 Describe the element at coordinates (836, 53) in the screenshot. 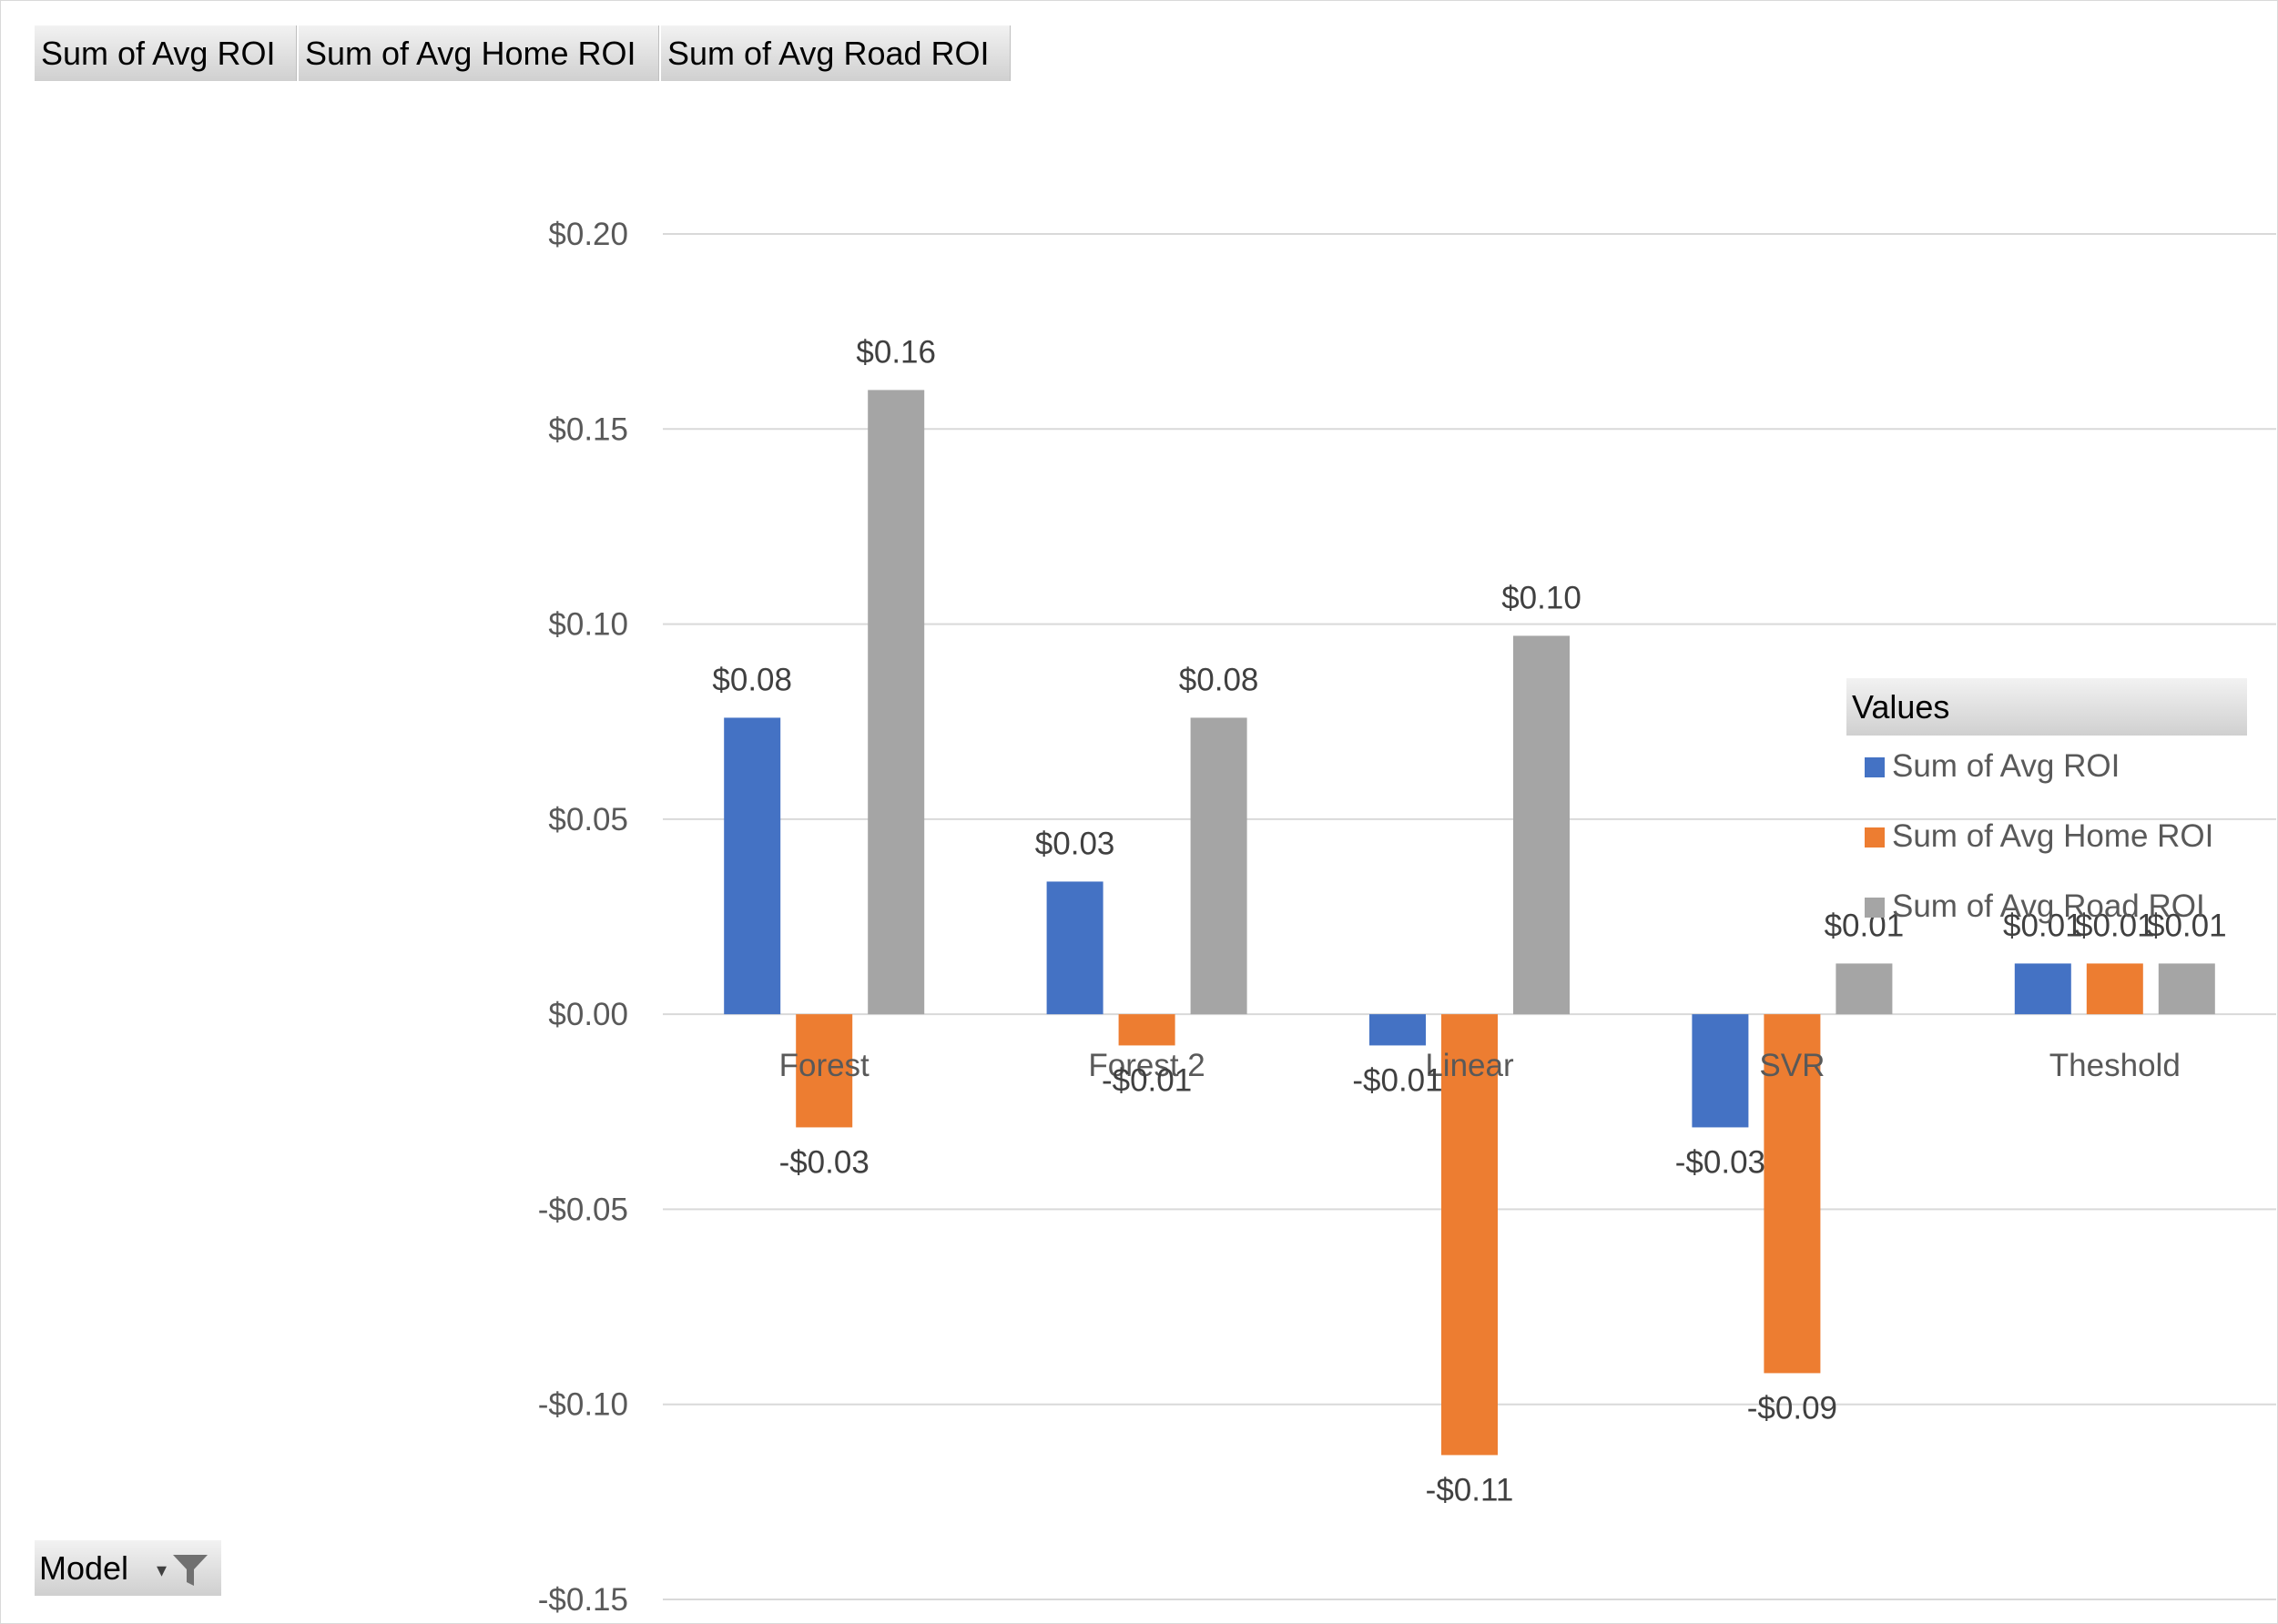

I see `field-button-sum-avg-road-roi: Sum of Avg Road ROI` at that location.